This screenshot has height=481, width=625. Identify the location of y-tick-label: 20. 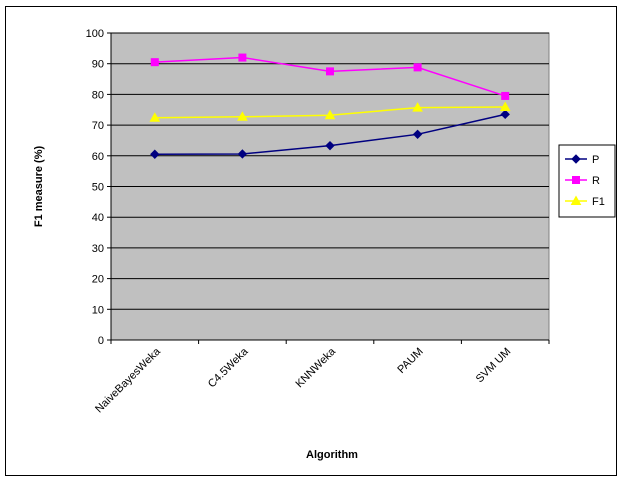
(98, 280).